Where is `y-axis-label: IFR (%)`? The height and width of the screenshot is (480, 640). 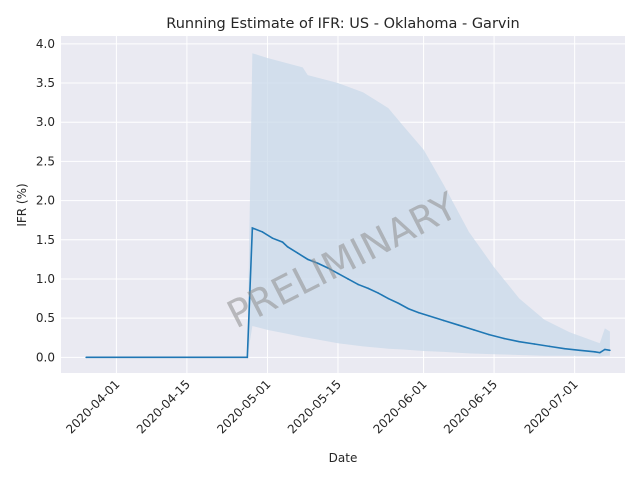 y-axis-label: IFR (%) is located at coordinates (22, 204).